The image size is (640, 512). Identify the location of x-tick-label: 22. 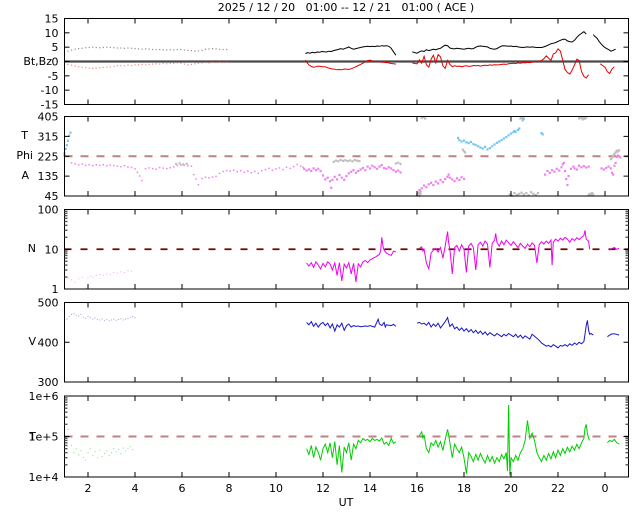
(558, 488).